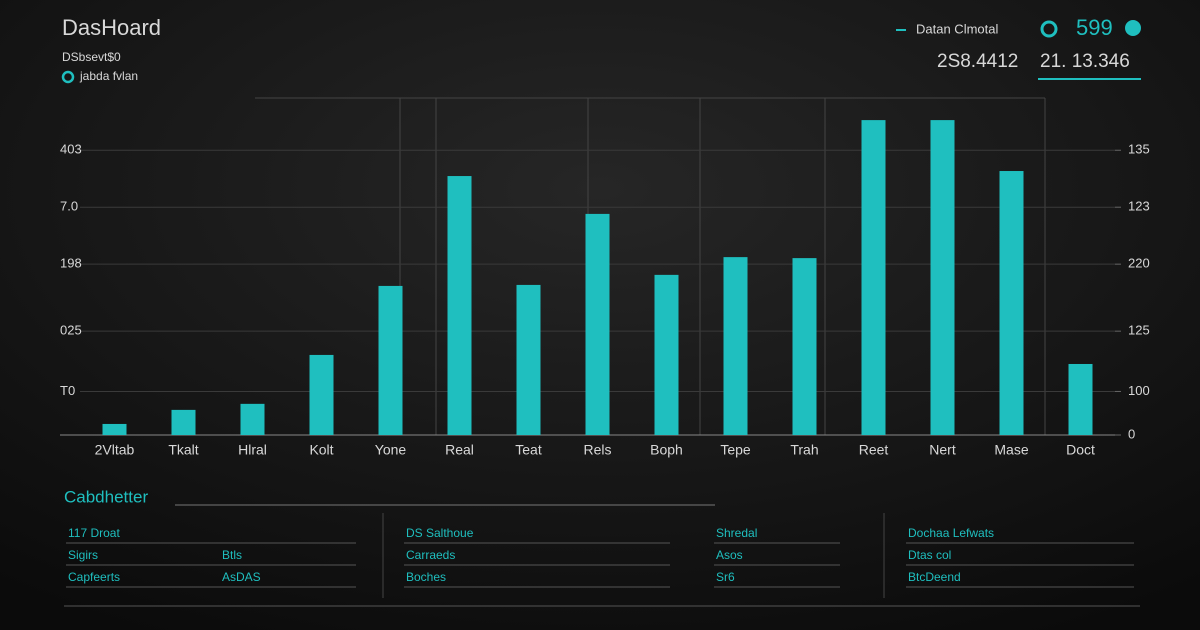  Describe the element at coordinates (1133, 28) in the screenshot. I see `status-dot` at that location.